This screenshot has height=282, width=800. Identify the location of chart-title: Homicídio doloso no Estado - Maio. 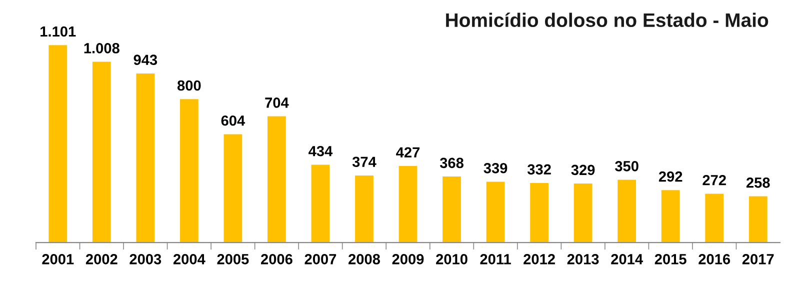
(607, 20).